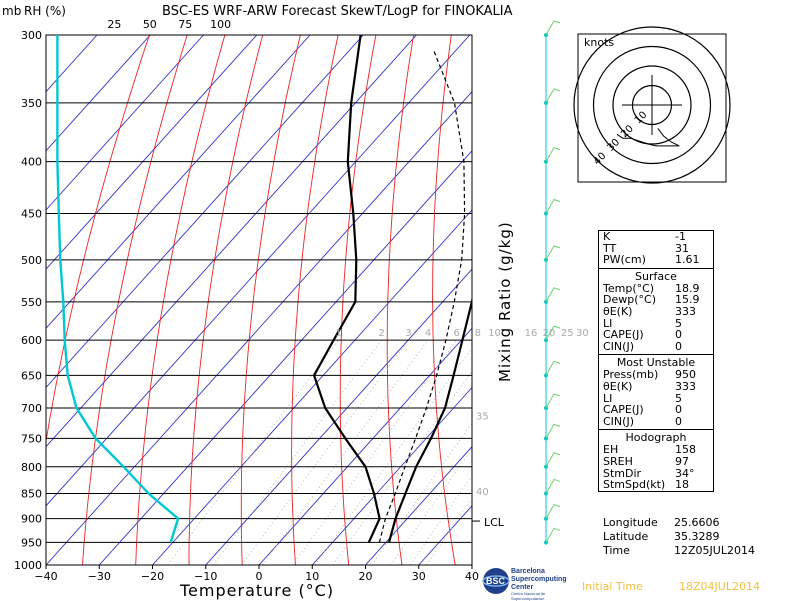  I want to click on mixing-ratio-label: 16, so click(531, 333).